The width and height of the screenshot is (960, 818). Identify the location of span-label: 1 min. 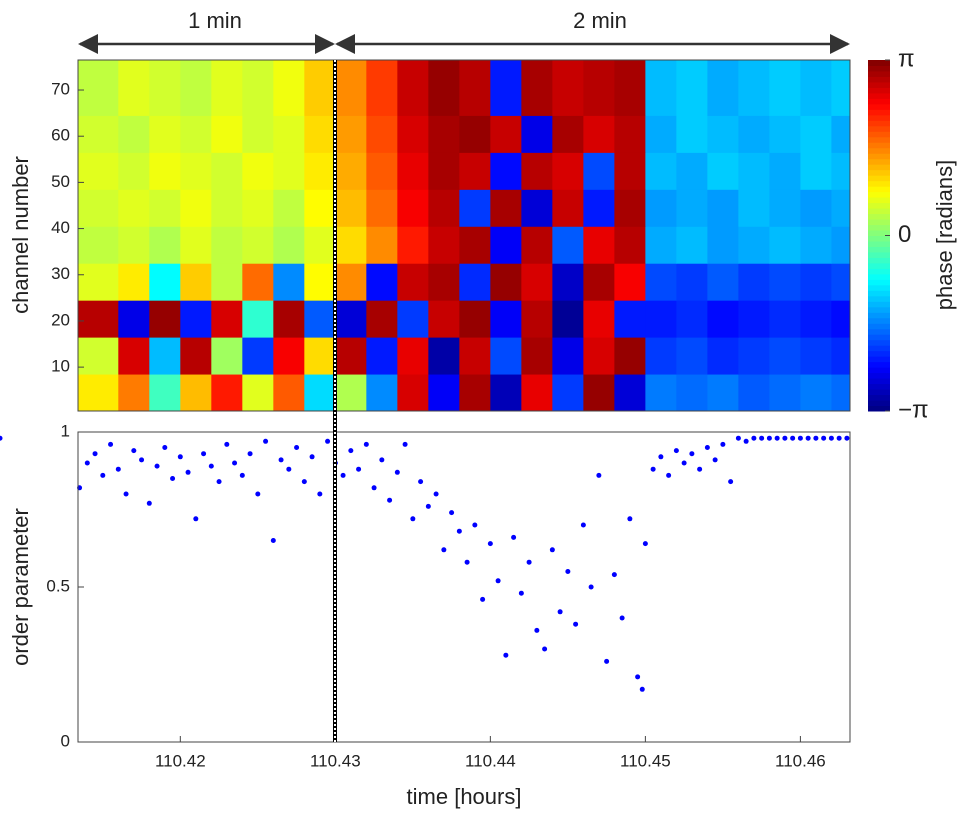
(215, 20).